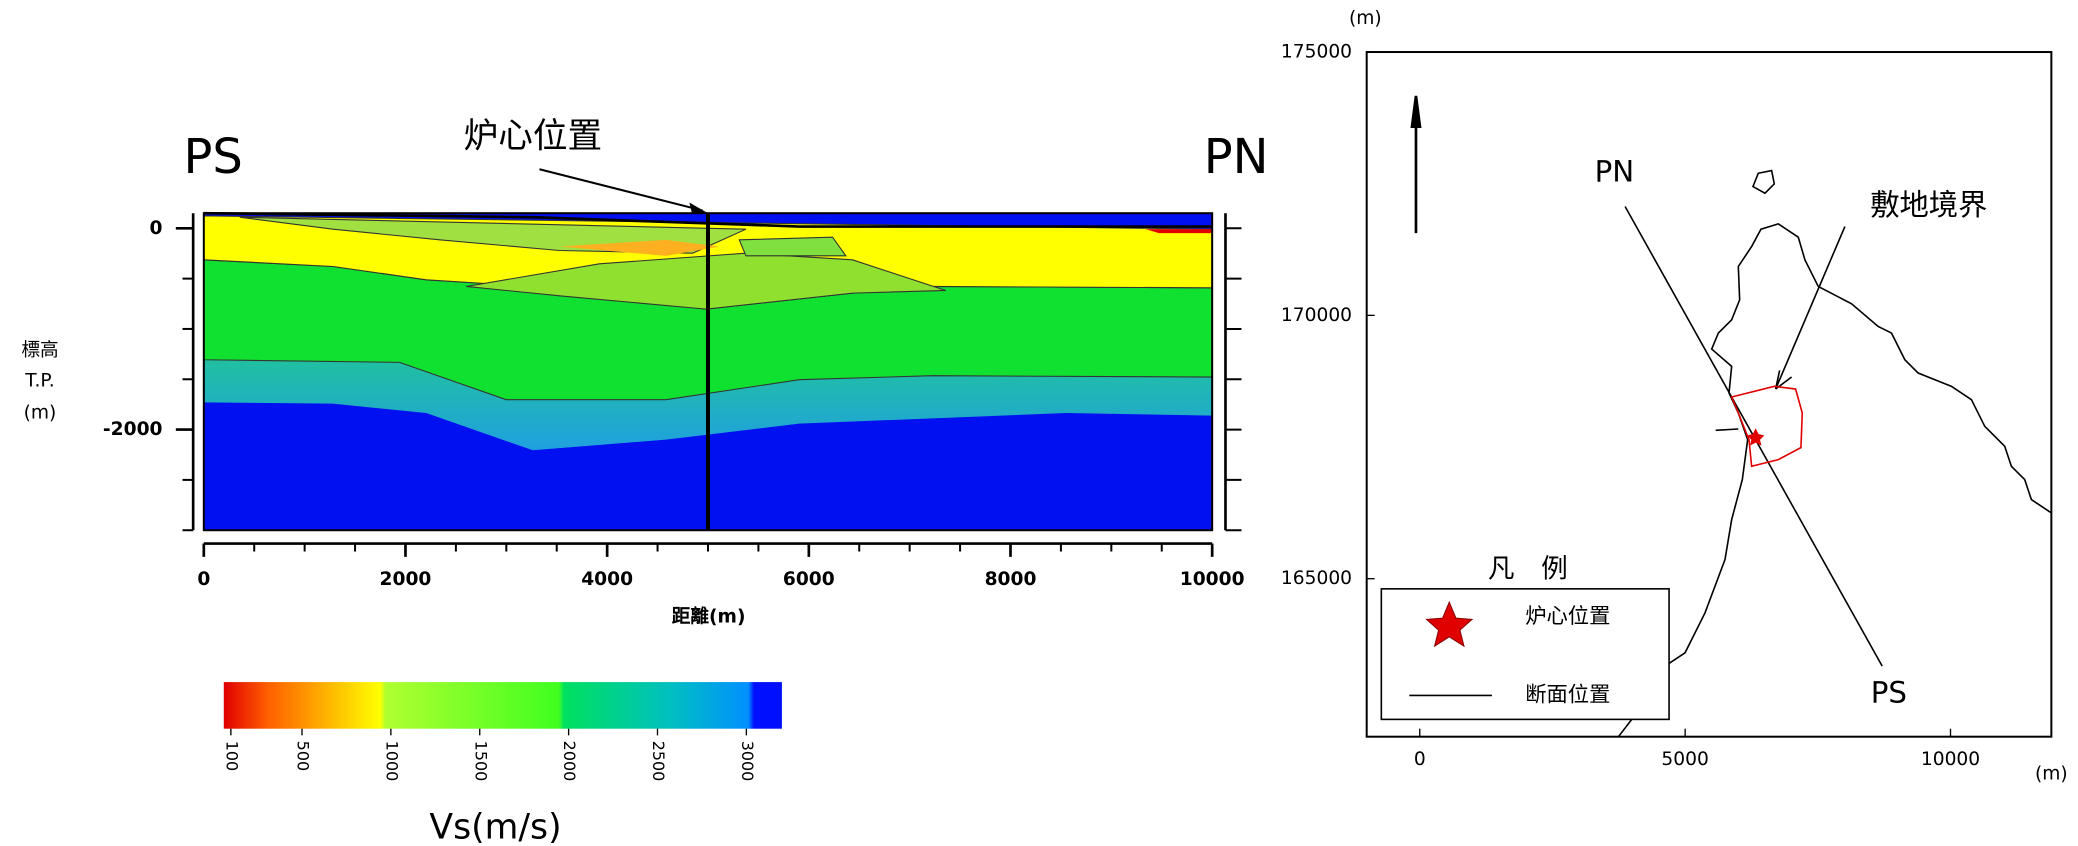 Image resolution: width=2078 pixels, height=846 pixels. What do you see at coordinates (1316, 315) in the screenshot?
I see `map-y-tick-label: 170000` at bounding box center [1316, 315].